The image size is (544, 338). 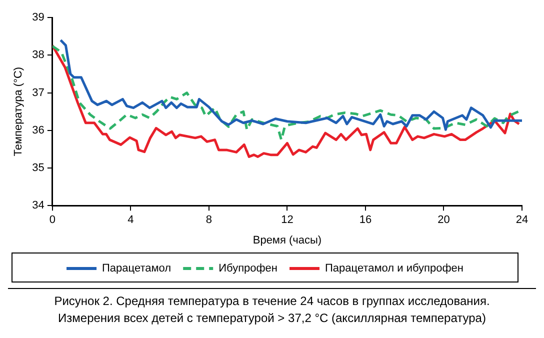 What do you see at coordinates (52, 220) in the screenshot?
I see `x-tick-label: 0` at bounding box center [52, 220].